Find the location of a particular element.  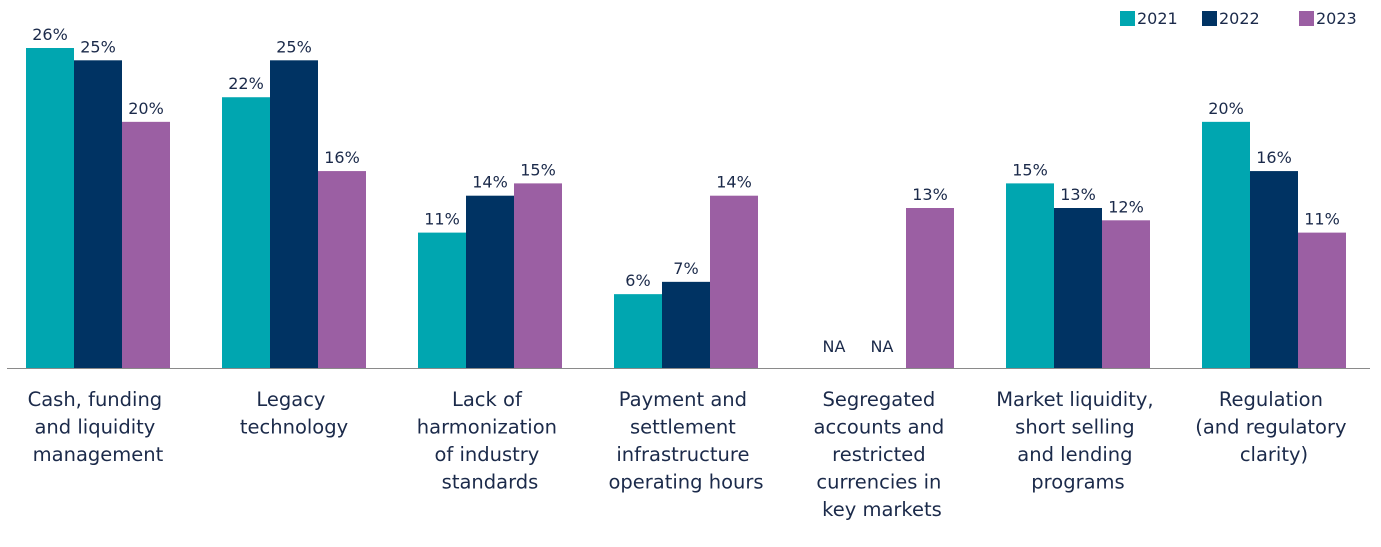

label-line: Segregated is located at coordinates (882, 399).